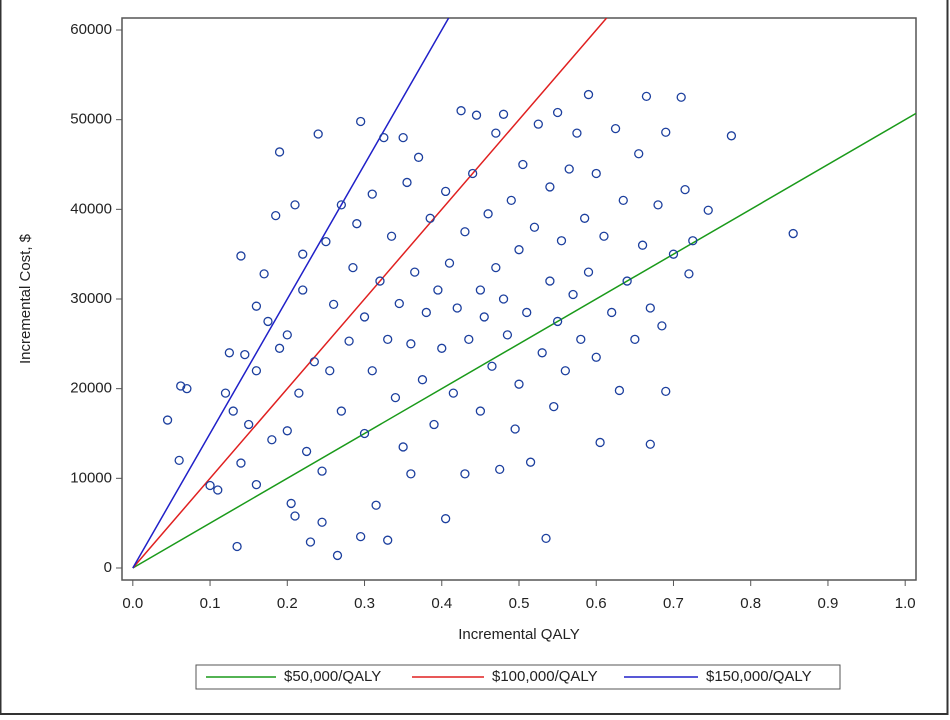  I want to click on x-tick-label: 0.0, so click(132, 603).